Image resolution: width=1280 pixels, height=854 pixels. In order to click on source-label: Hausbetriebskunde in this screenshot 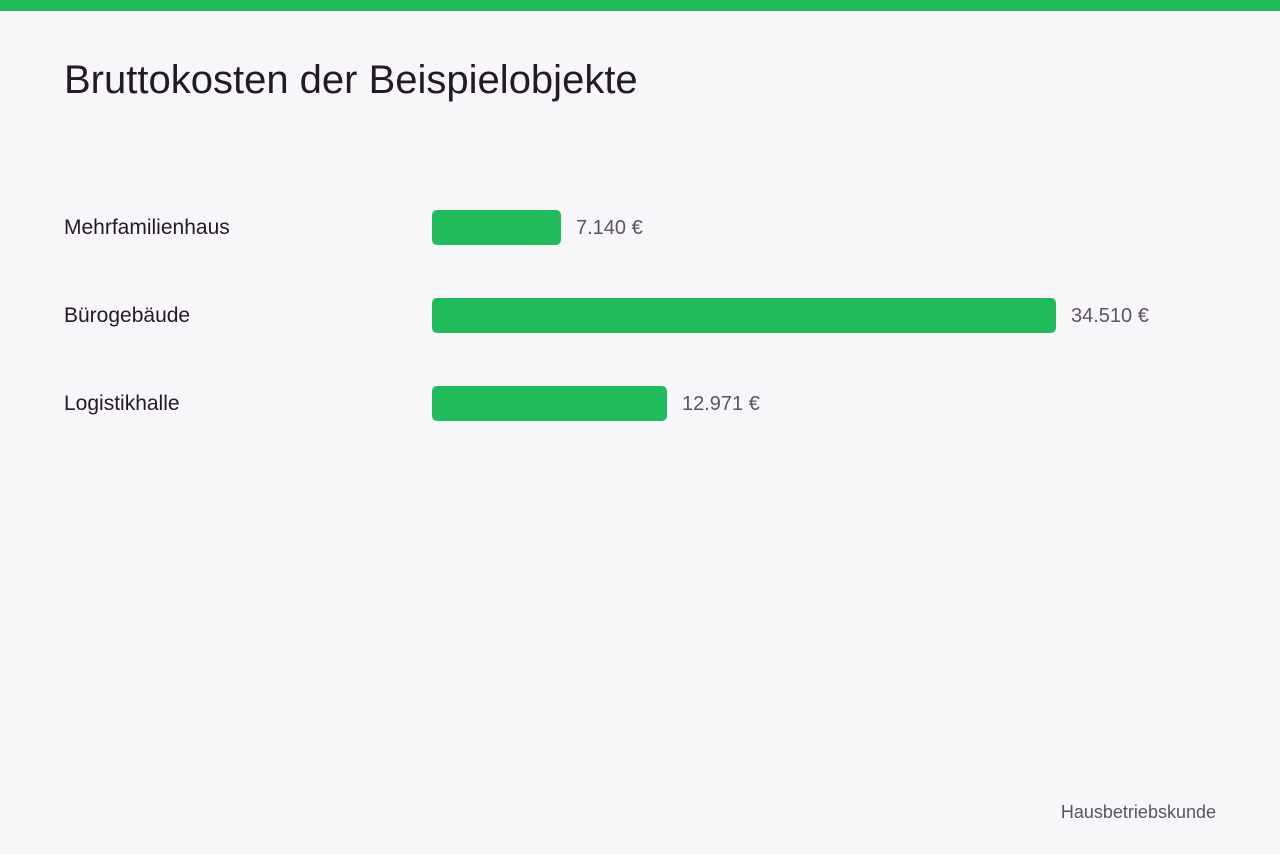, I will do `click(1138, 812)`.